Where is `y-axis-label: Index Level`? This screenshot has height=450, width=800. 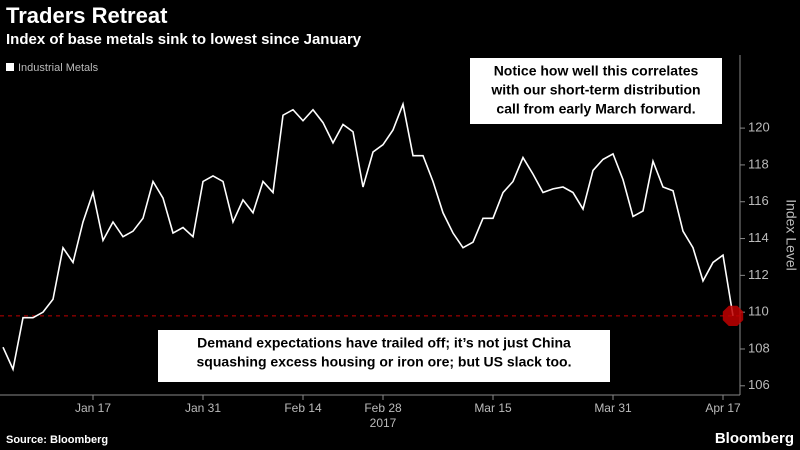
y-axis-label: Index Level is located at coordinates (791, 235).